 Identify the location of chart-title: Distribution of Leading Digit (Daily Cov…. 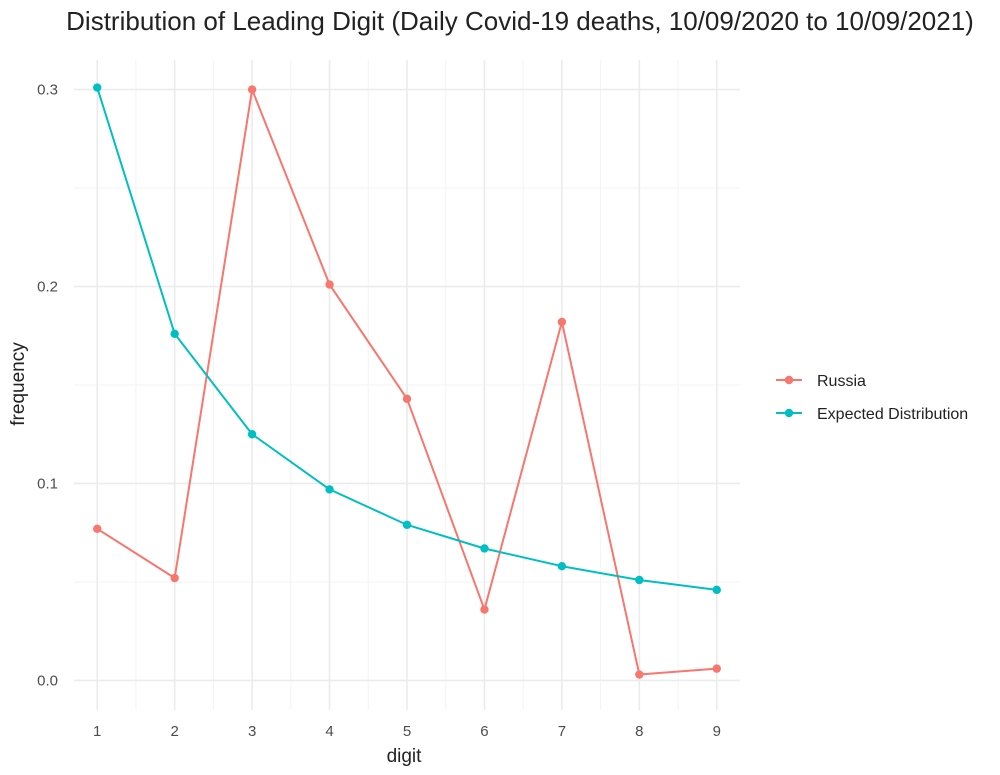
(520, 21).